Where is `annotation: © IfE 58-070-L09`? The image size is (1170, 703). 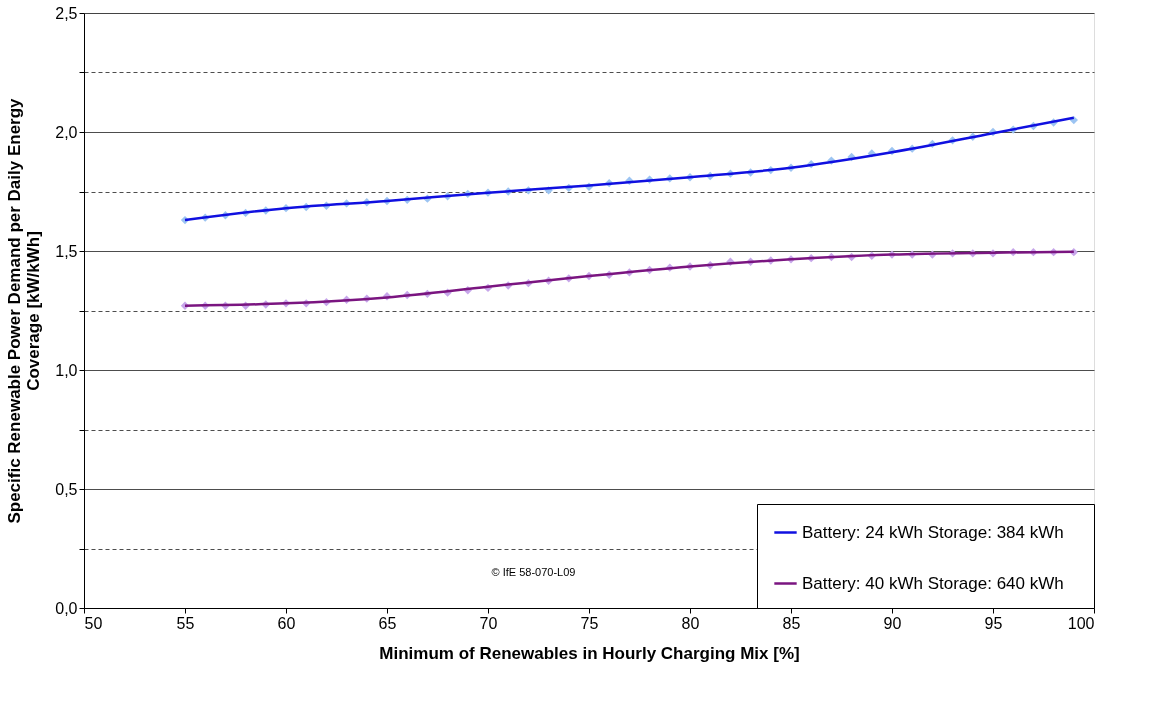
annotation: © IfE 58-070-L09 is located at coordinates (533, 572).